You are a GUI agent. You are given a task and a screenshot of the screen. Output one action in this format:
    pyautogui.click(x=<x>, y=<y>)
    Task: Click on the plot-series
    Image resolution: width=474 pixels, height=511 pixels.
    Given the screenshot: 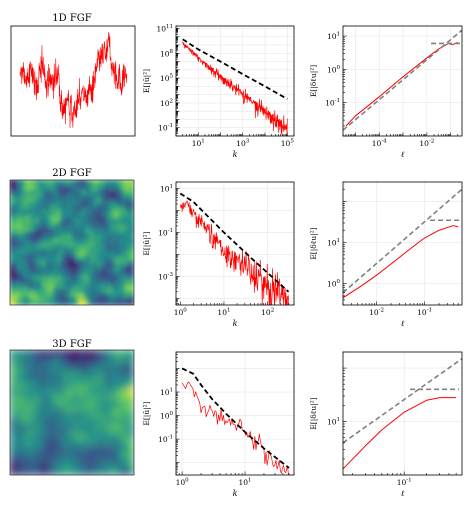 What is the action you would take?
    pyautogui.click(x=235, y=421)
    